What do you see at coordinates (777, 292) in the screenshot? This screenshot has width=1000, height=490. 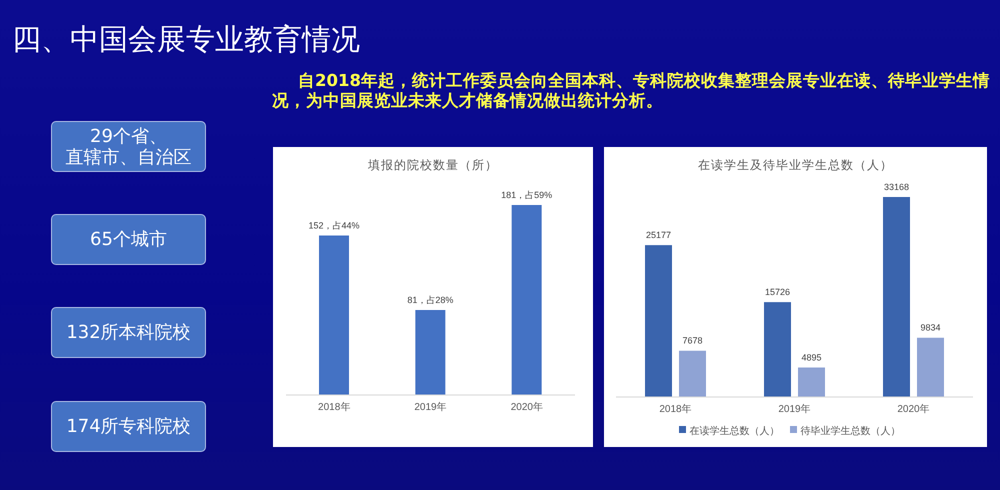 I see `data-label: 15726` at bounding box center [777, 292].